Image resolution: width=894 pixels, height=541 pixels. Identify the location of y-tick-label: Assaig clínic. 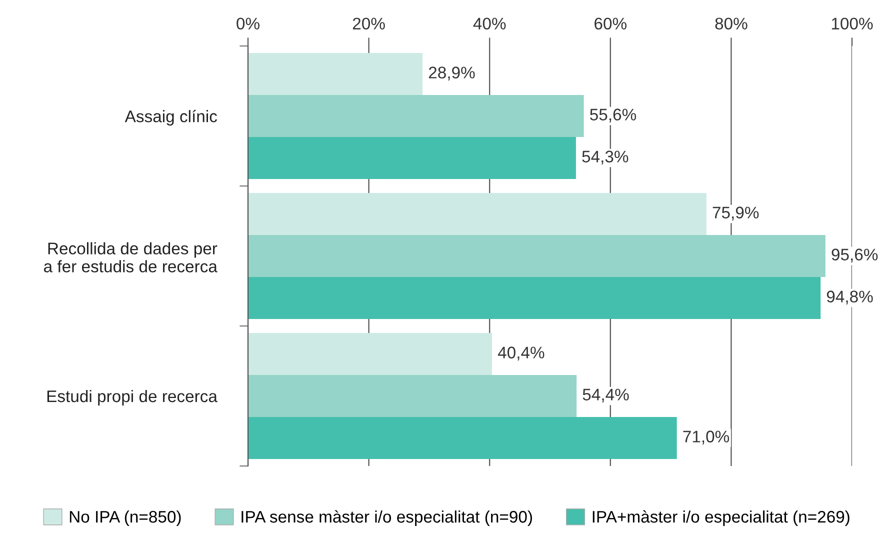
(171, 118).